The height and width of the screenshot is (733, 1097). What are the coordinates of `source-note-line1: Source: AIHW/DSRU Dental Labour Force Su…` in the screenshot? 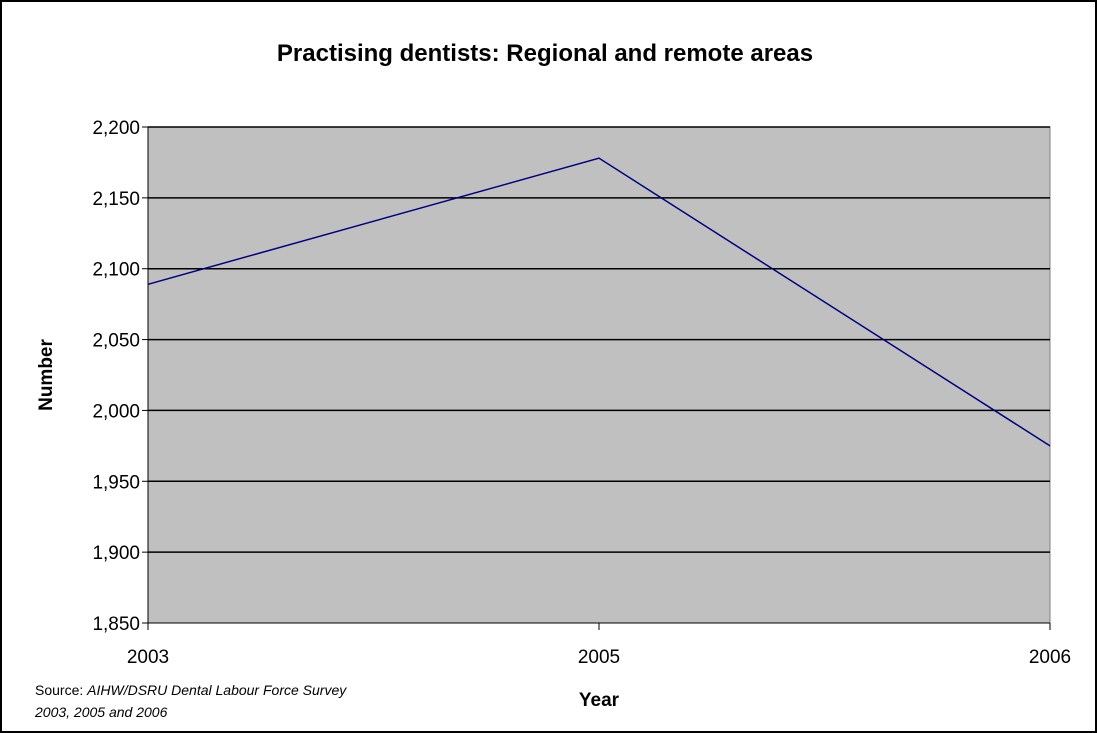 It's located at (191, 690).